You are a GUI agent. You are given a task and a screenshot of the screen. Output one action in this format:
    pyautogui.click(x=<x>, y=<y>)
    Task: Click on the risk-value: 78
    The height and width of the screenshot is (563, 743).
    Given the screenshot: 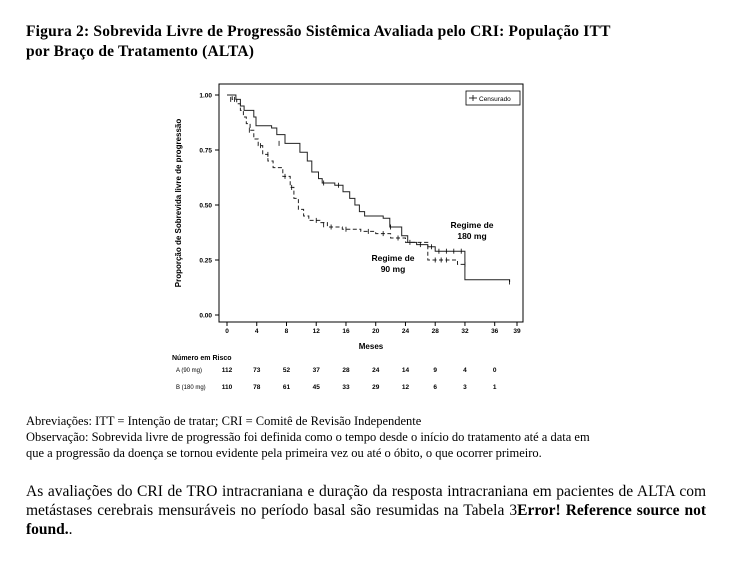 What is the action you would take?
    pyautogui.click(x=257, y=387)
    